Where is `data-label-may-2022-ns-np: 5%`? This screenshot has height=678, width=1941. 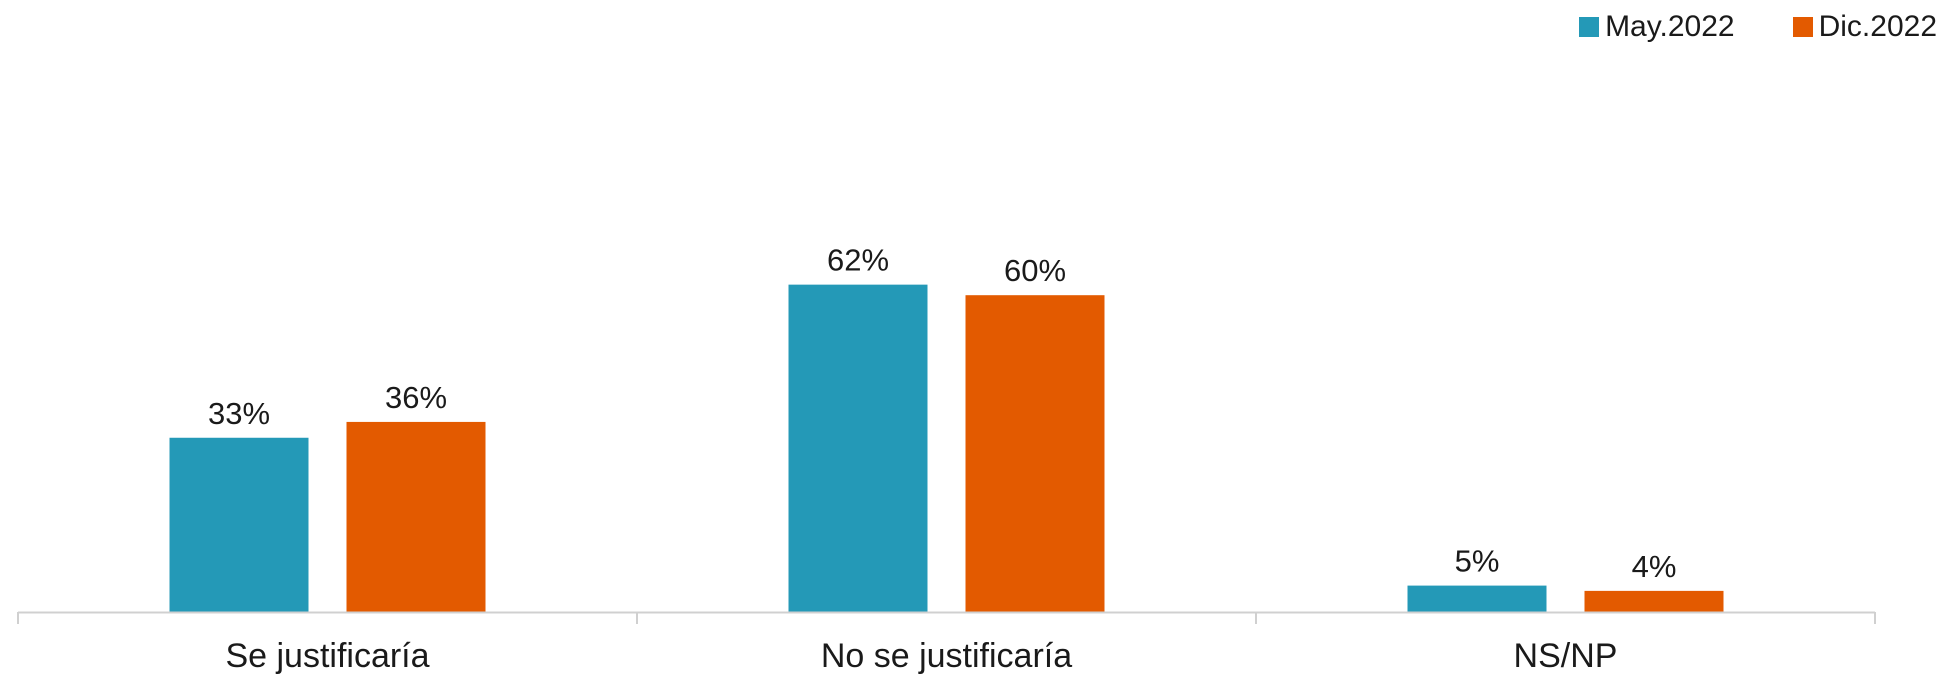
data-label-may-2022-ns-np: 5% is located at coordinates (1477, 561).